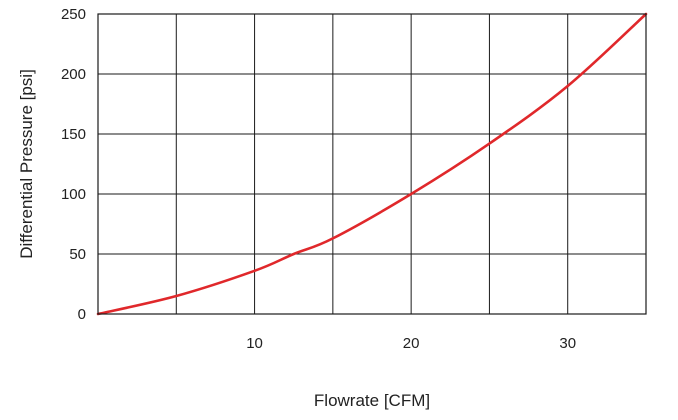 This screenshot has width=678, height=420. Describe the element at coordinates (26, 164) in the screenshot. I see `y-axis-label: Differential Pressure [psi]` at that location.